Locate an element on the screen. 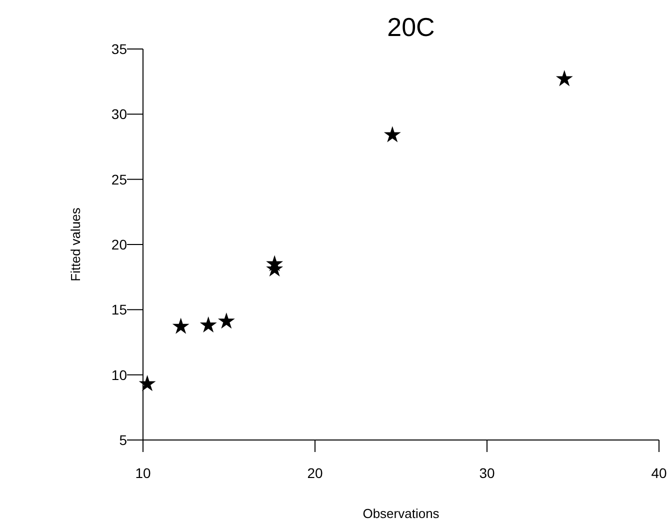 Image resolution: width=668 pixels, height=529 pixels. x-tick-label: 30 is located at coordinates (487, 473).